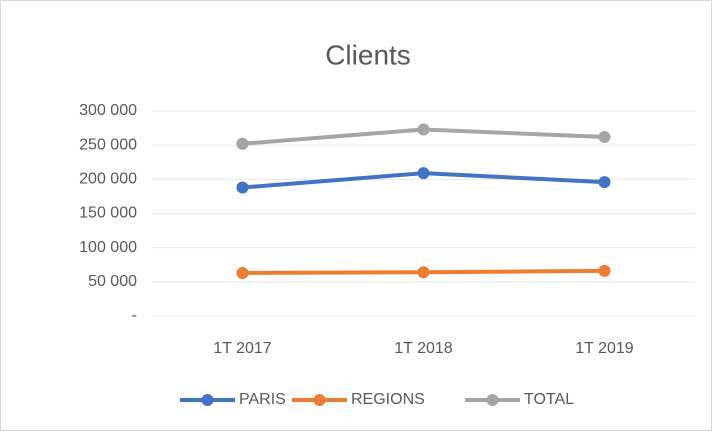  I want to click on chart-title: Clients, so click(368, 54).